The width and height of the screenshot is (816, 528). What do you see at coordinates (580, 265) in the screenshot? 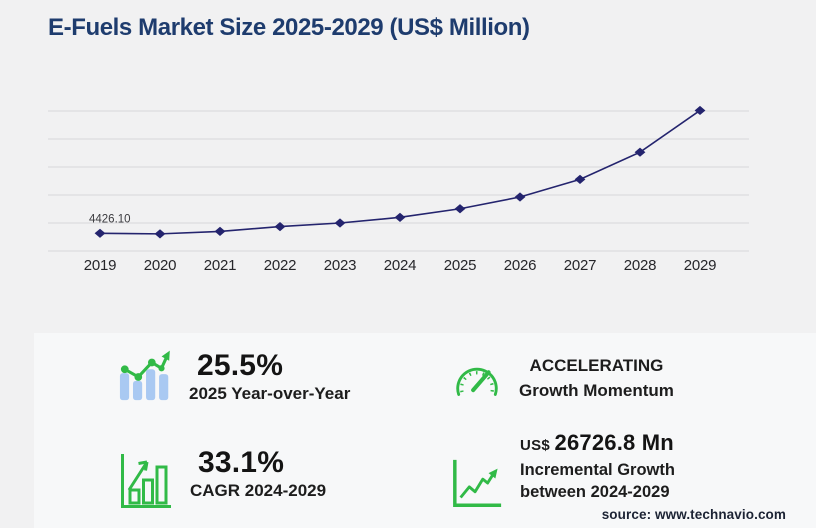
I see `x-axis-label: 2027` at bounding box center [580, 265].